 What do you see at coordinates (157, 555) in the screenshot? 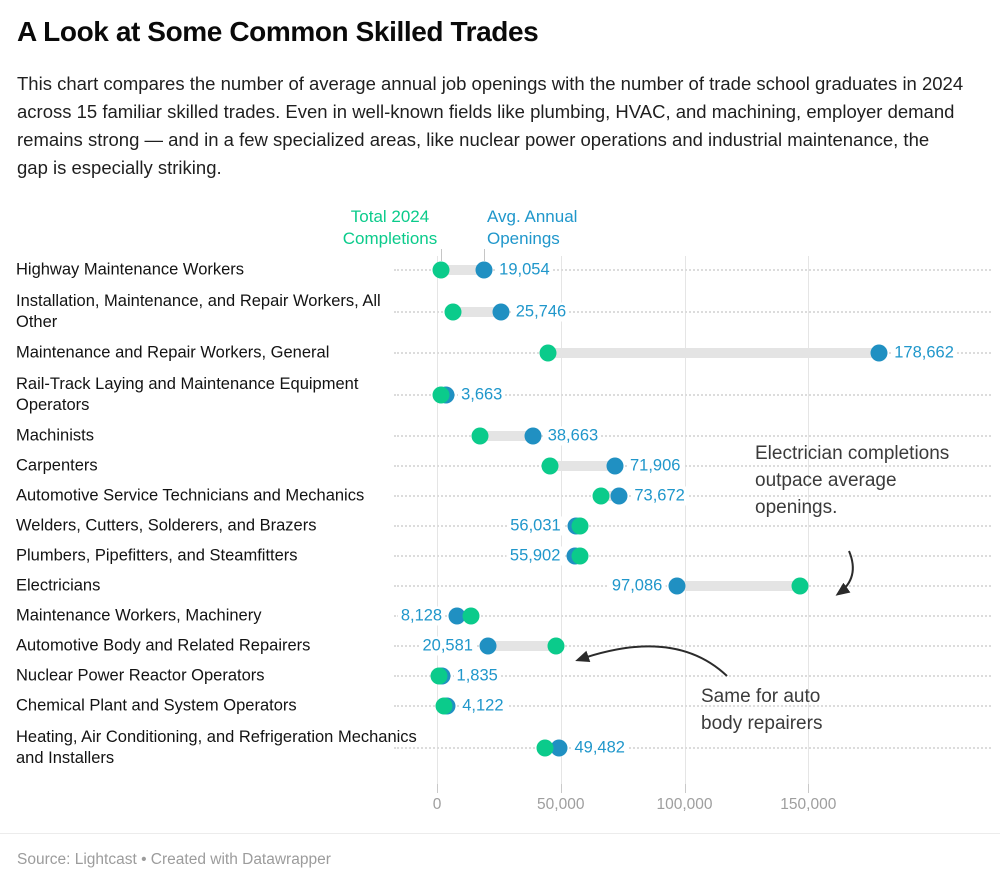
I see `row-label: Plumbers, Pipefitters, and Steamfitters` at bounding box center [157, 555].